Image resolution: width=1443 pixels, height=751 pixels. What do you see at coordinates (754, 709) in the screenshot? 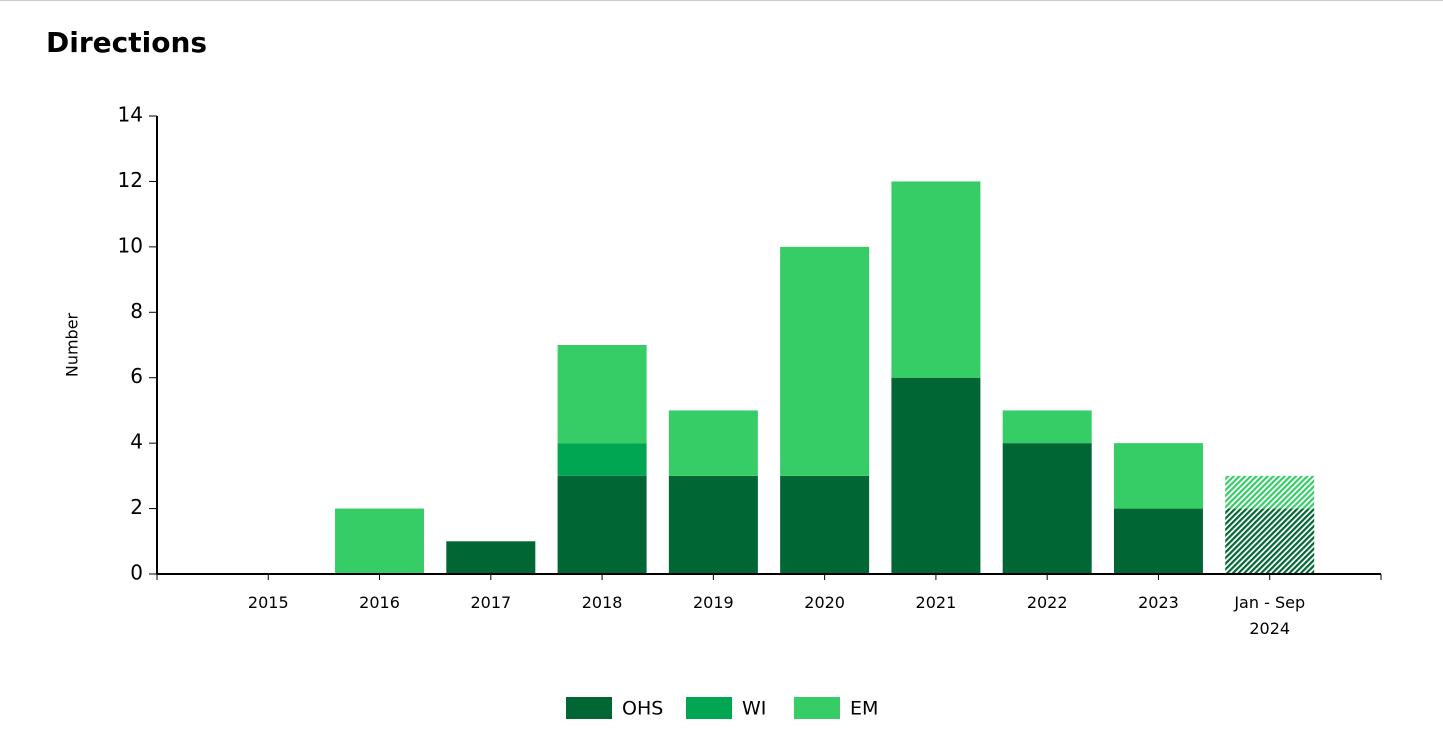
I see `legend-label: WI` at bounding box center [754, 709].